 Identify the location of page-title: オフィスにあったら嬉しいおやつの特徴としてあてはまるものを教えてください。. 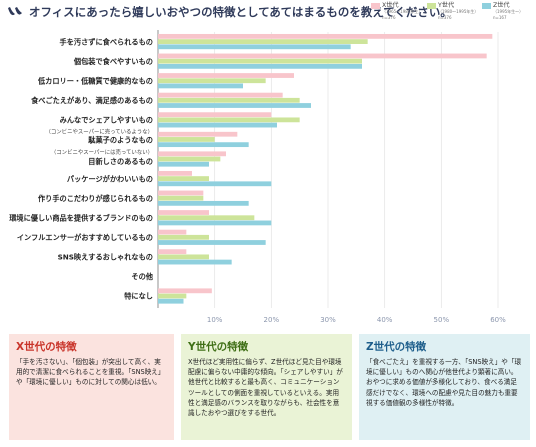
(240, 12).